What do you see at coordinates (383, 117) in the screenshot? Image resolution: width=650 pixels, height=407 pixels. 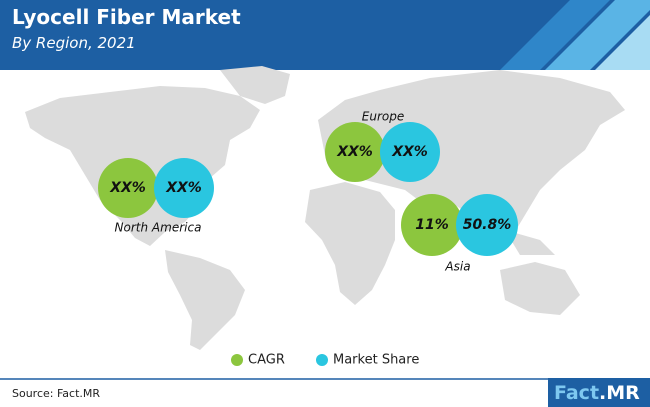 I see `region-label: Europe` at bounding box center [383, 117].